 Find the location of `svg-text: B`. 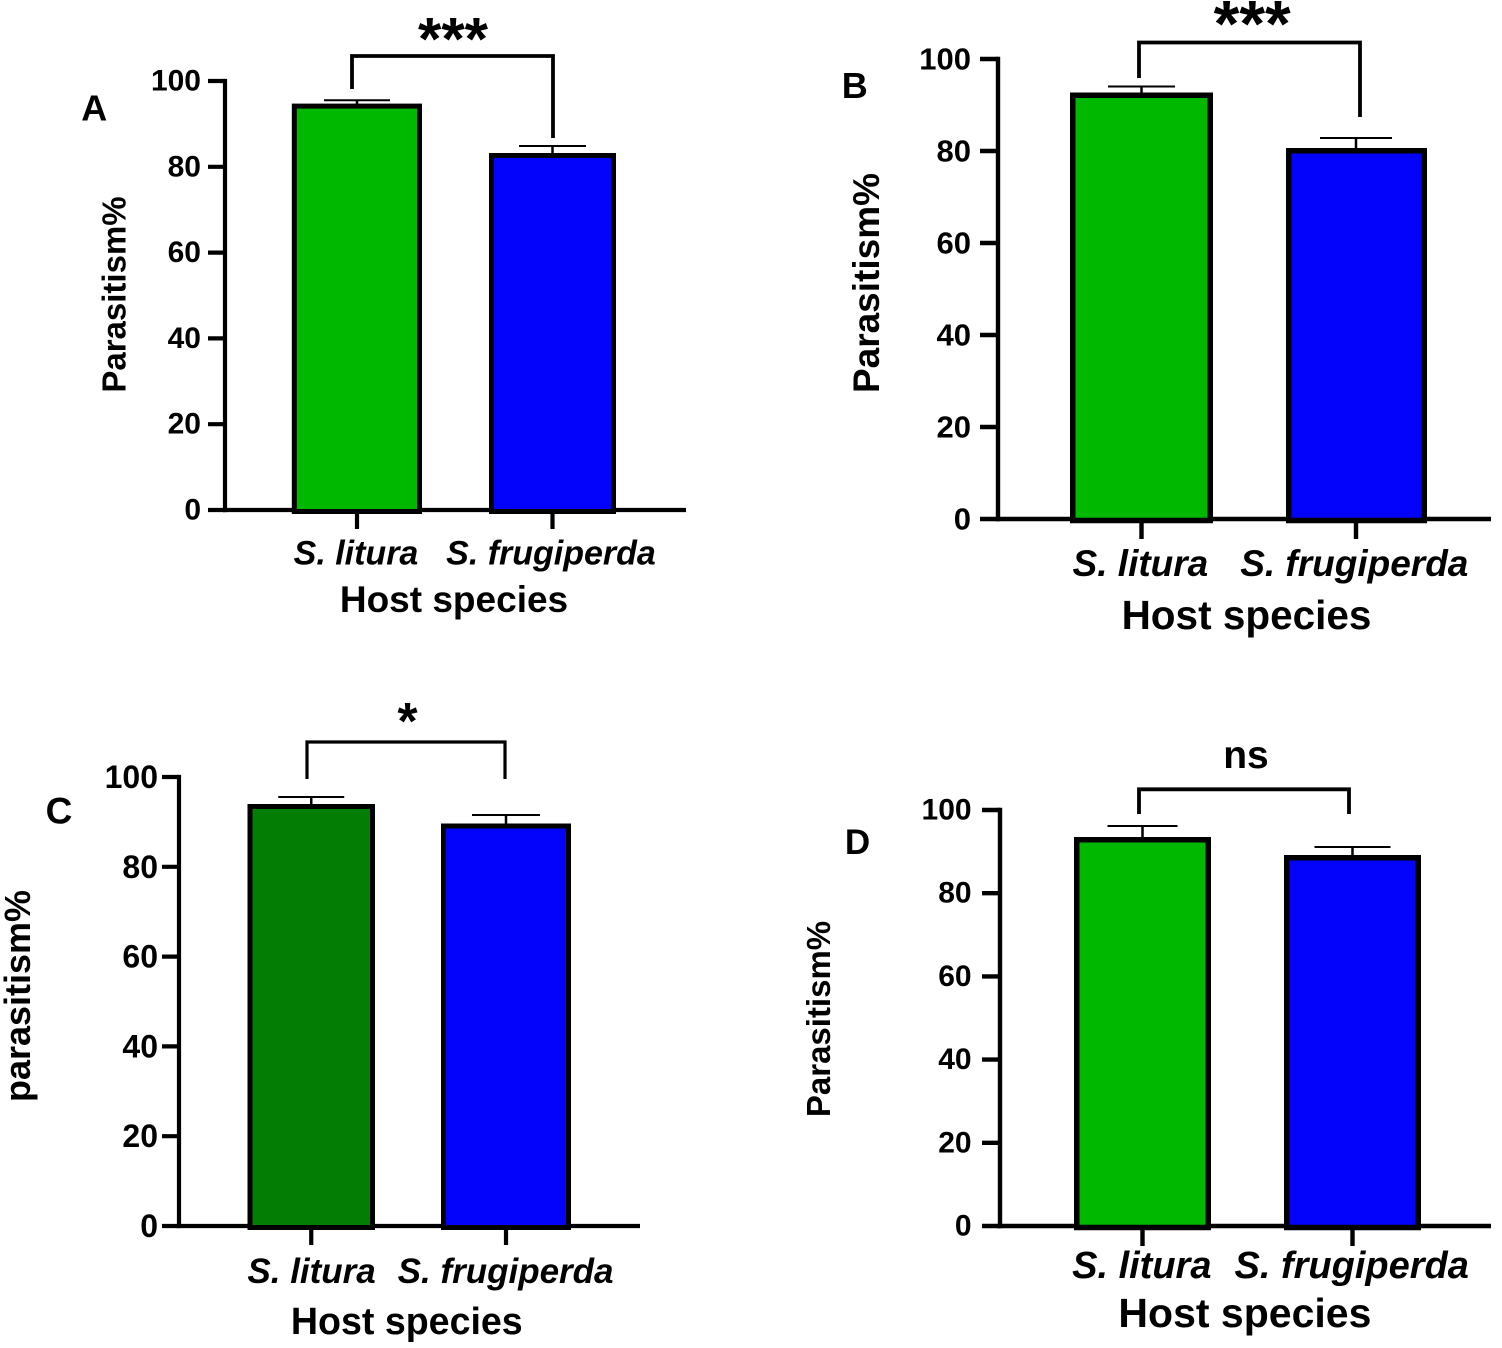

svg-text: B is located at coordinates (855, 85).